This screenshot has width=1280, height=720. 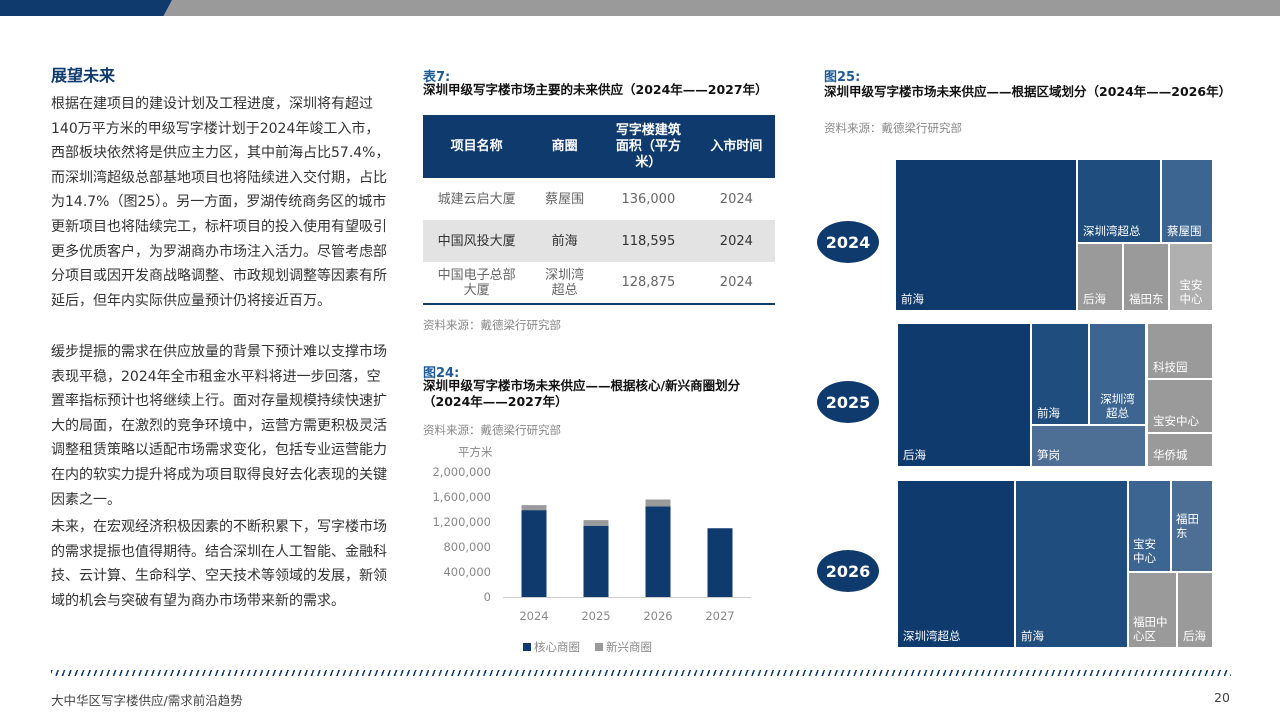 What do you see at coordinates (1180, 406) in the screenshot?
I see `treemap-2025-tile: 宝安中心` at bounding box center [1180, 406].